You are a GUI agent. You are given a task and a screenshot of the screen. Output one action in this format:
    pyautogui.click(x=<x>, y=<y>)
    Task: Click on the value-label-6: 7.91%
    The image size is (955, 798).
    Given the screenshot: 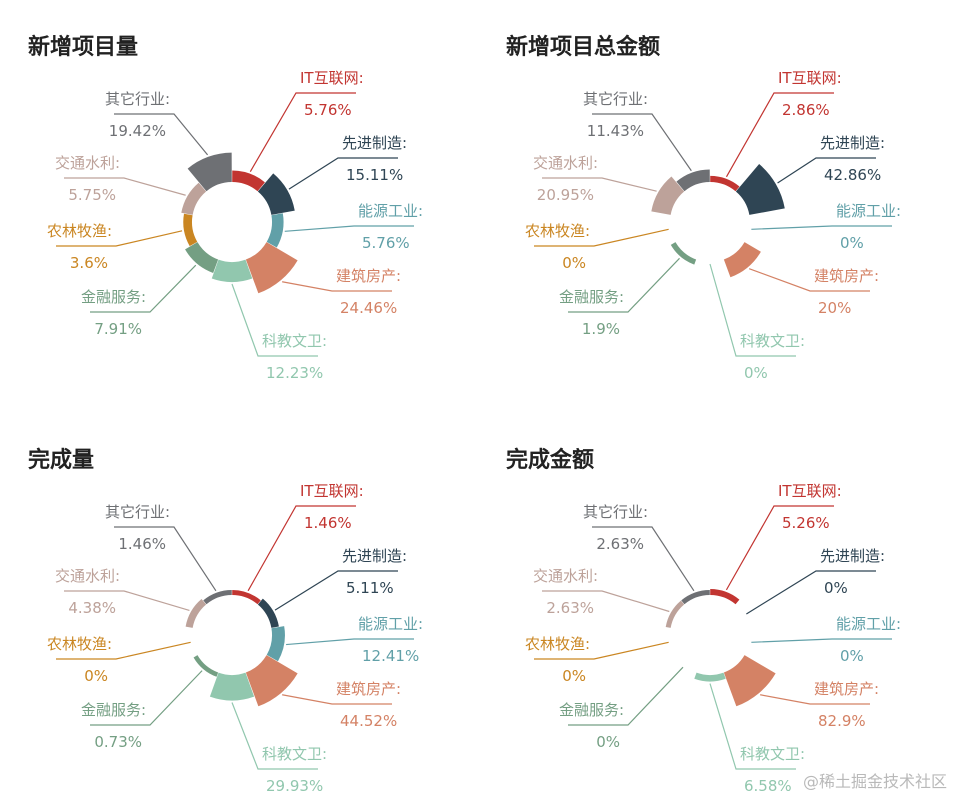 What is the action you would take?
    pyautogui.click(x=118, y=329)
    